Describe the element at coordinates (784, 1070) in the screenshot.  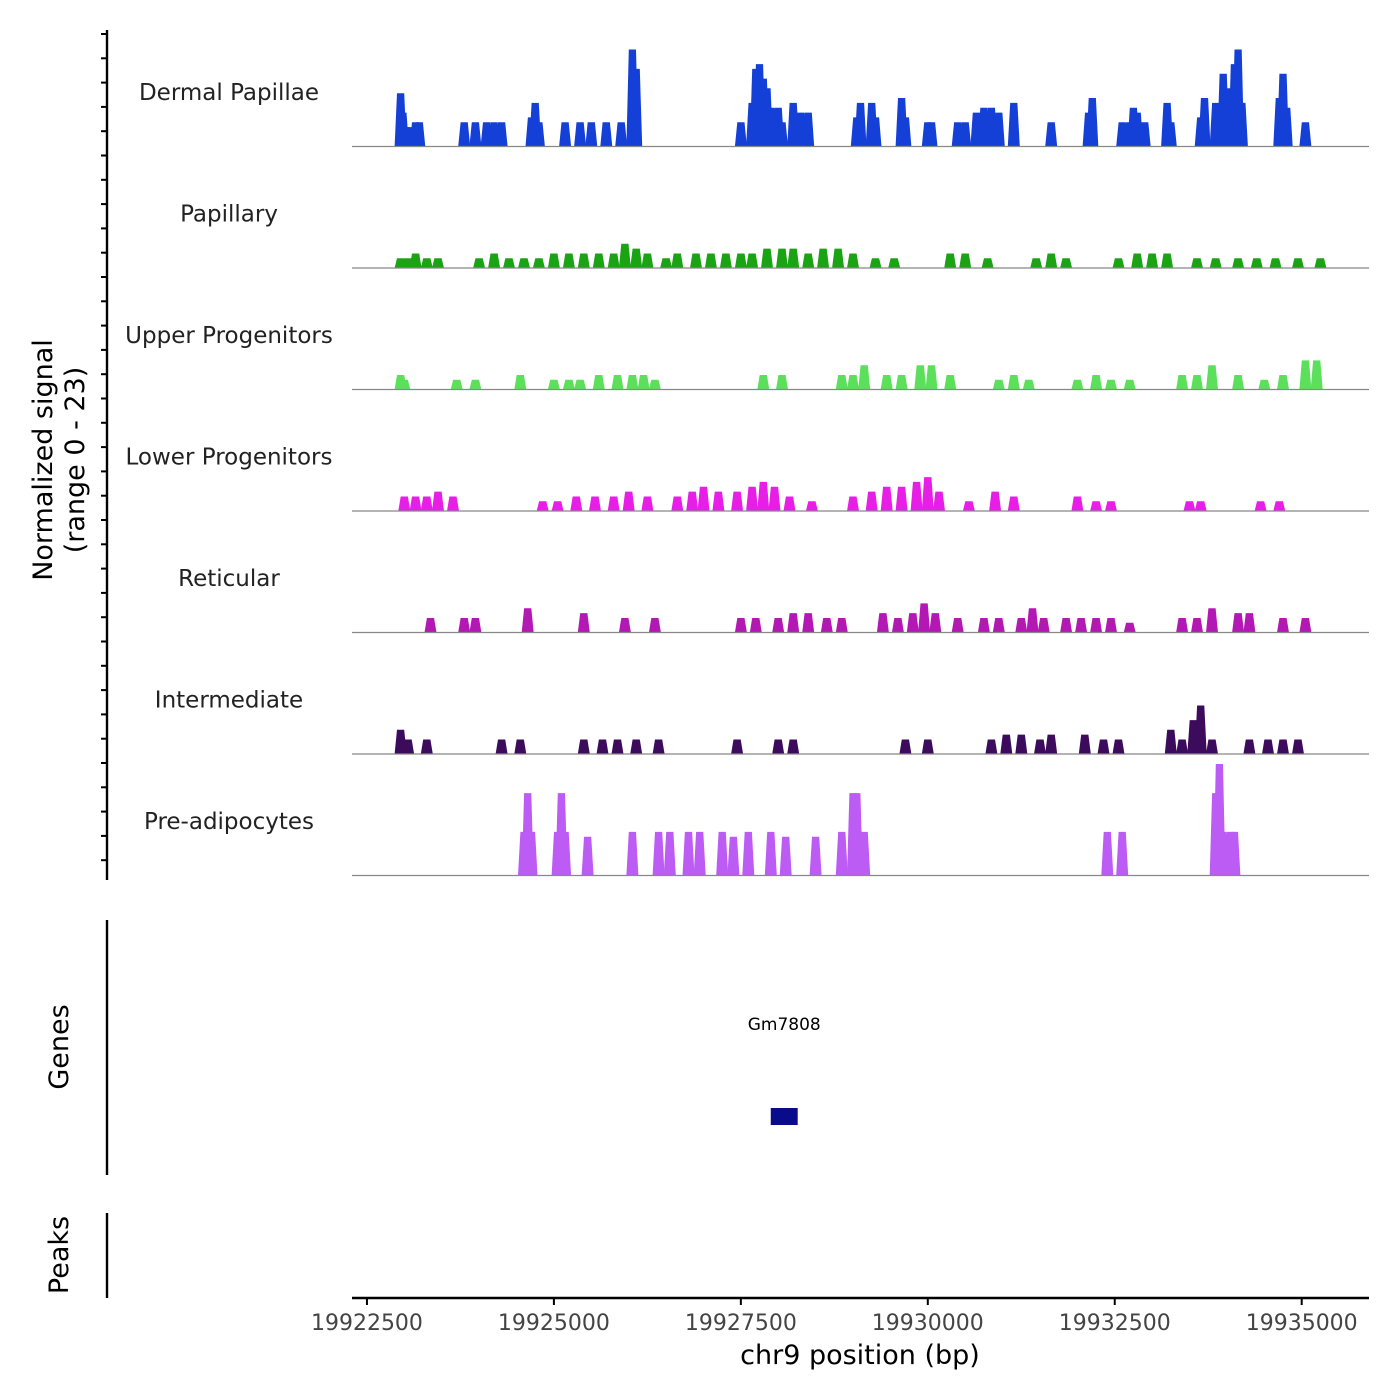
I see `genes-panel: Gm7808` at that location.